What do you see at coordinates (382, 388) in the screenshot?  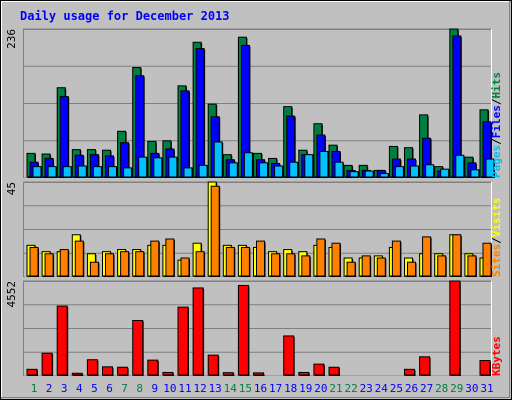 I see `x-label-day-24: 24` at bounding box center [382, 388].